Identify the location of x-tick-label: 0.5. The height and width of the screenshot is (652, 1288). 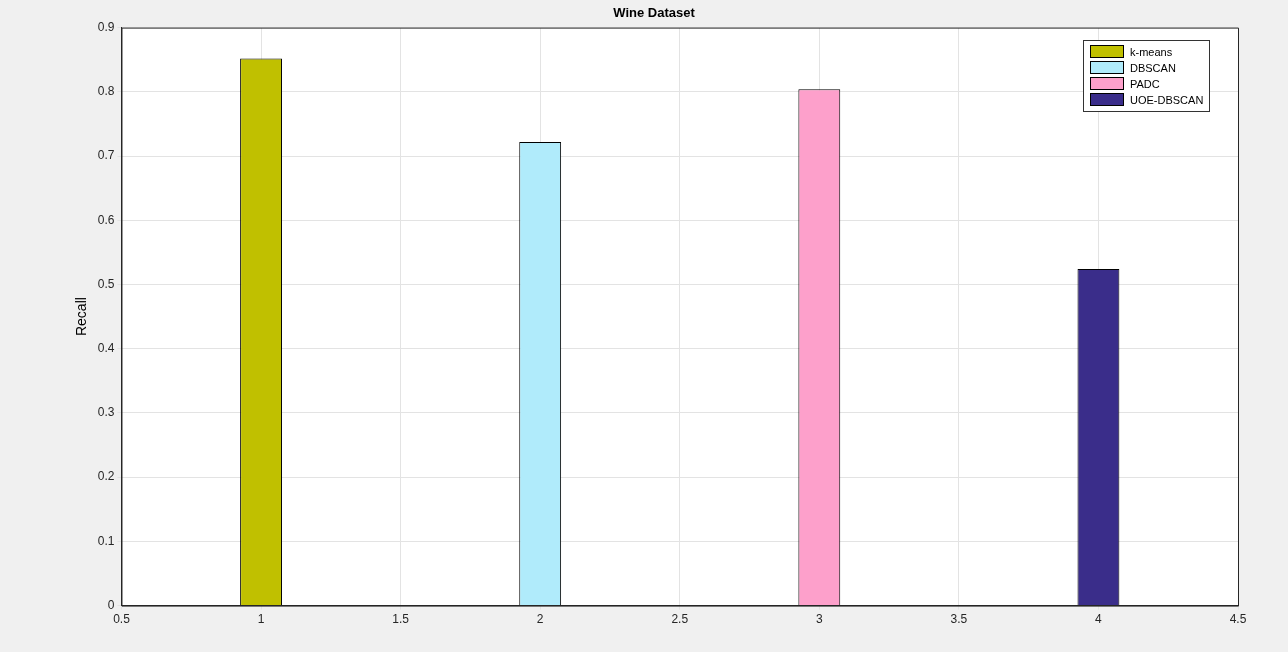
(122, 619).